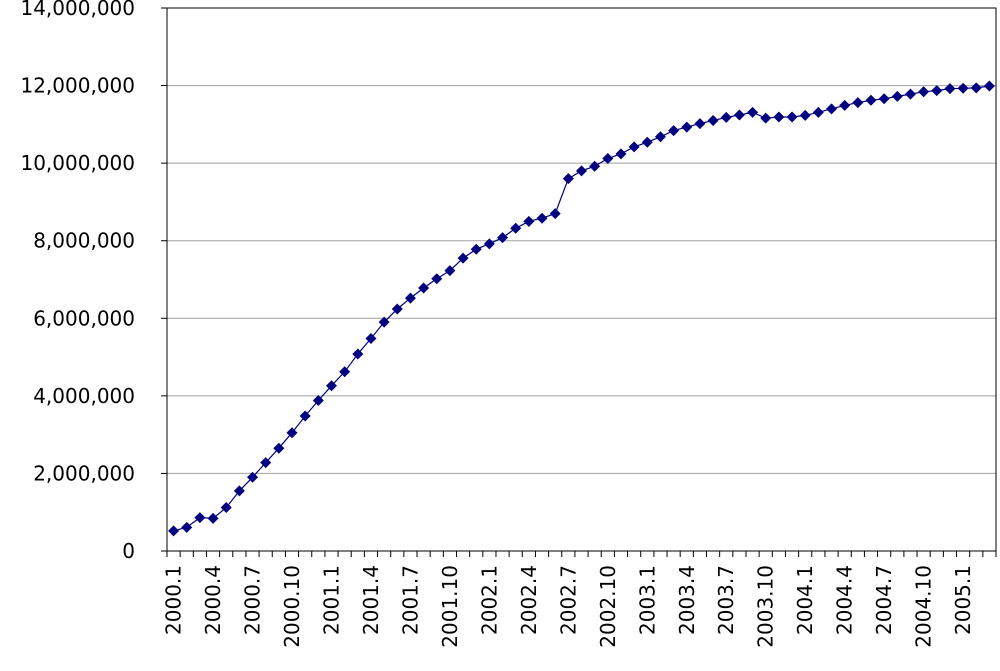 The width and height of the screenshot is (1000, 671). What do you see at coordinates (331, 600) in the screenshot?
I see `x-tick-label: 2001.1` at bounding box center [331, 600].